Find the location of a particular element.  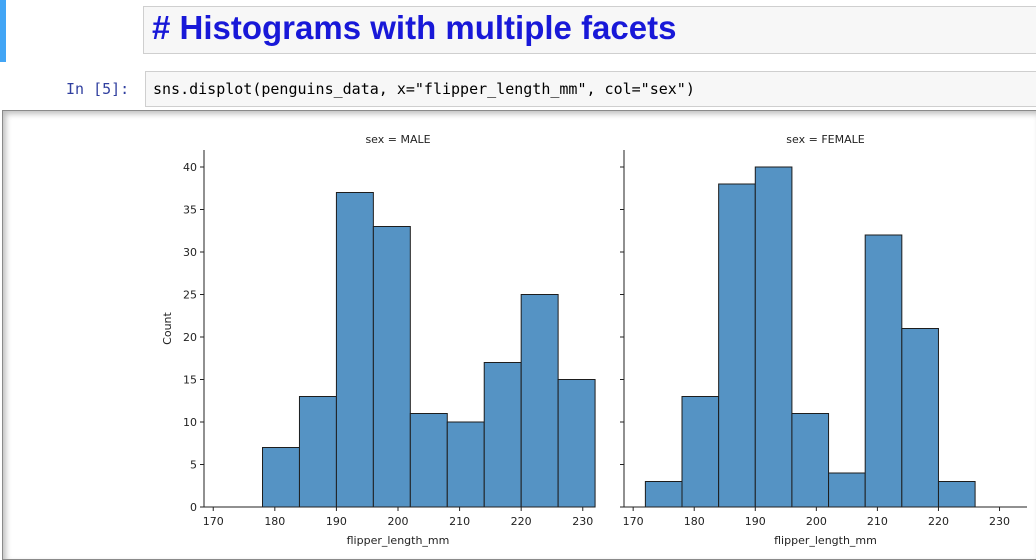

y-tick-label: 10 is located at coordinates (190, 422).